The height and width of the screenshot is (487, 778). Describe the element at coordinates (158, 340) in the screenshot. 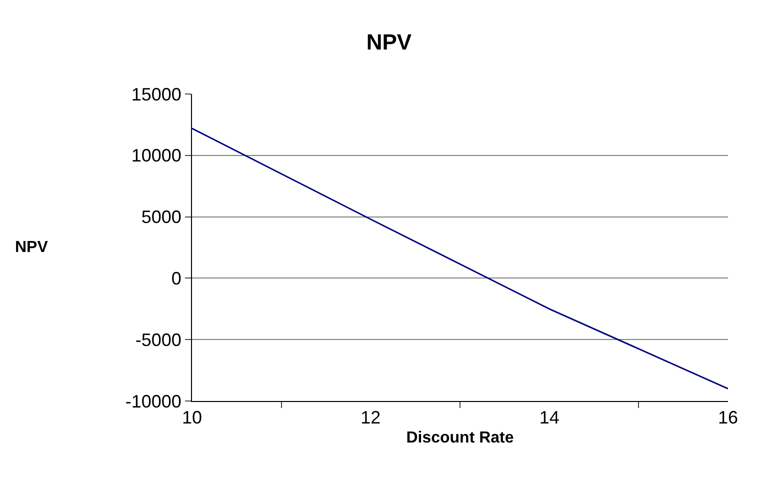

I see `y-tick-label: -5000` at that location.